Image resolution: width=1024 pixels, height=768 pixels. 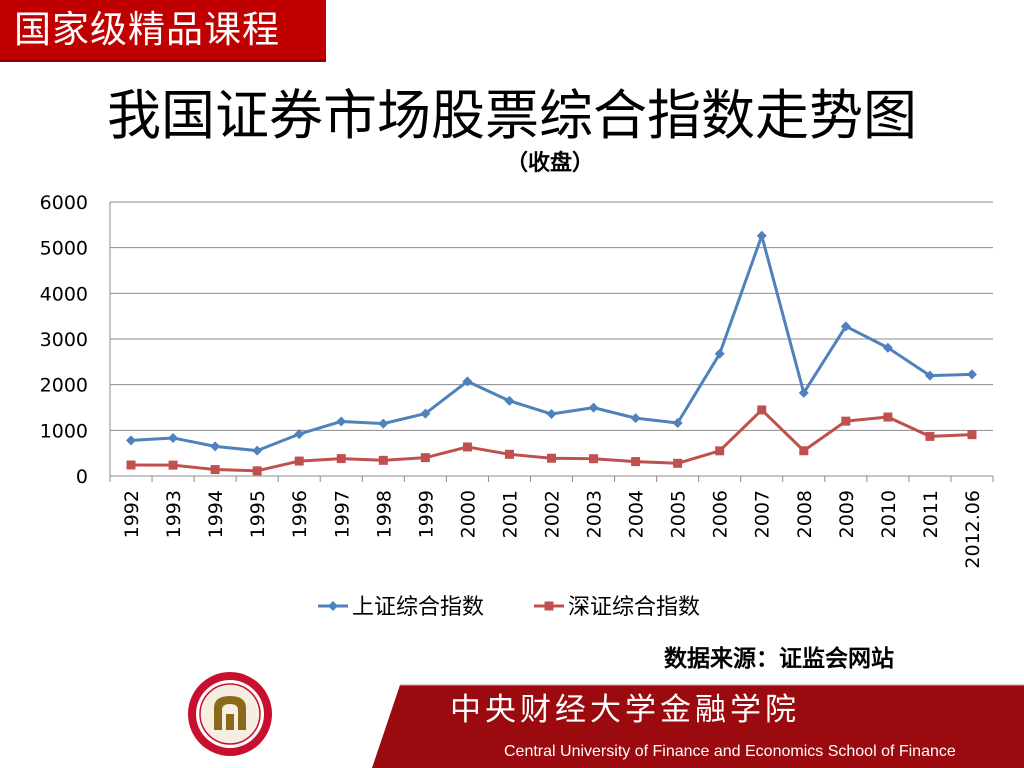 What do you see at coordinates (147, 29) in the screenshot?
I see `course-badge-text: 国家级精品课程` at bounding box center [147, 29].